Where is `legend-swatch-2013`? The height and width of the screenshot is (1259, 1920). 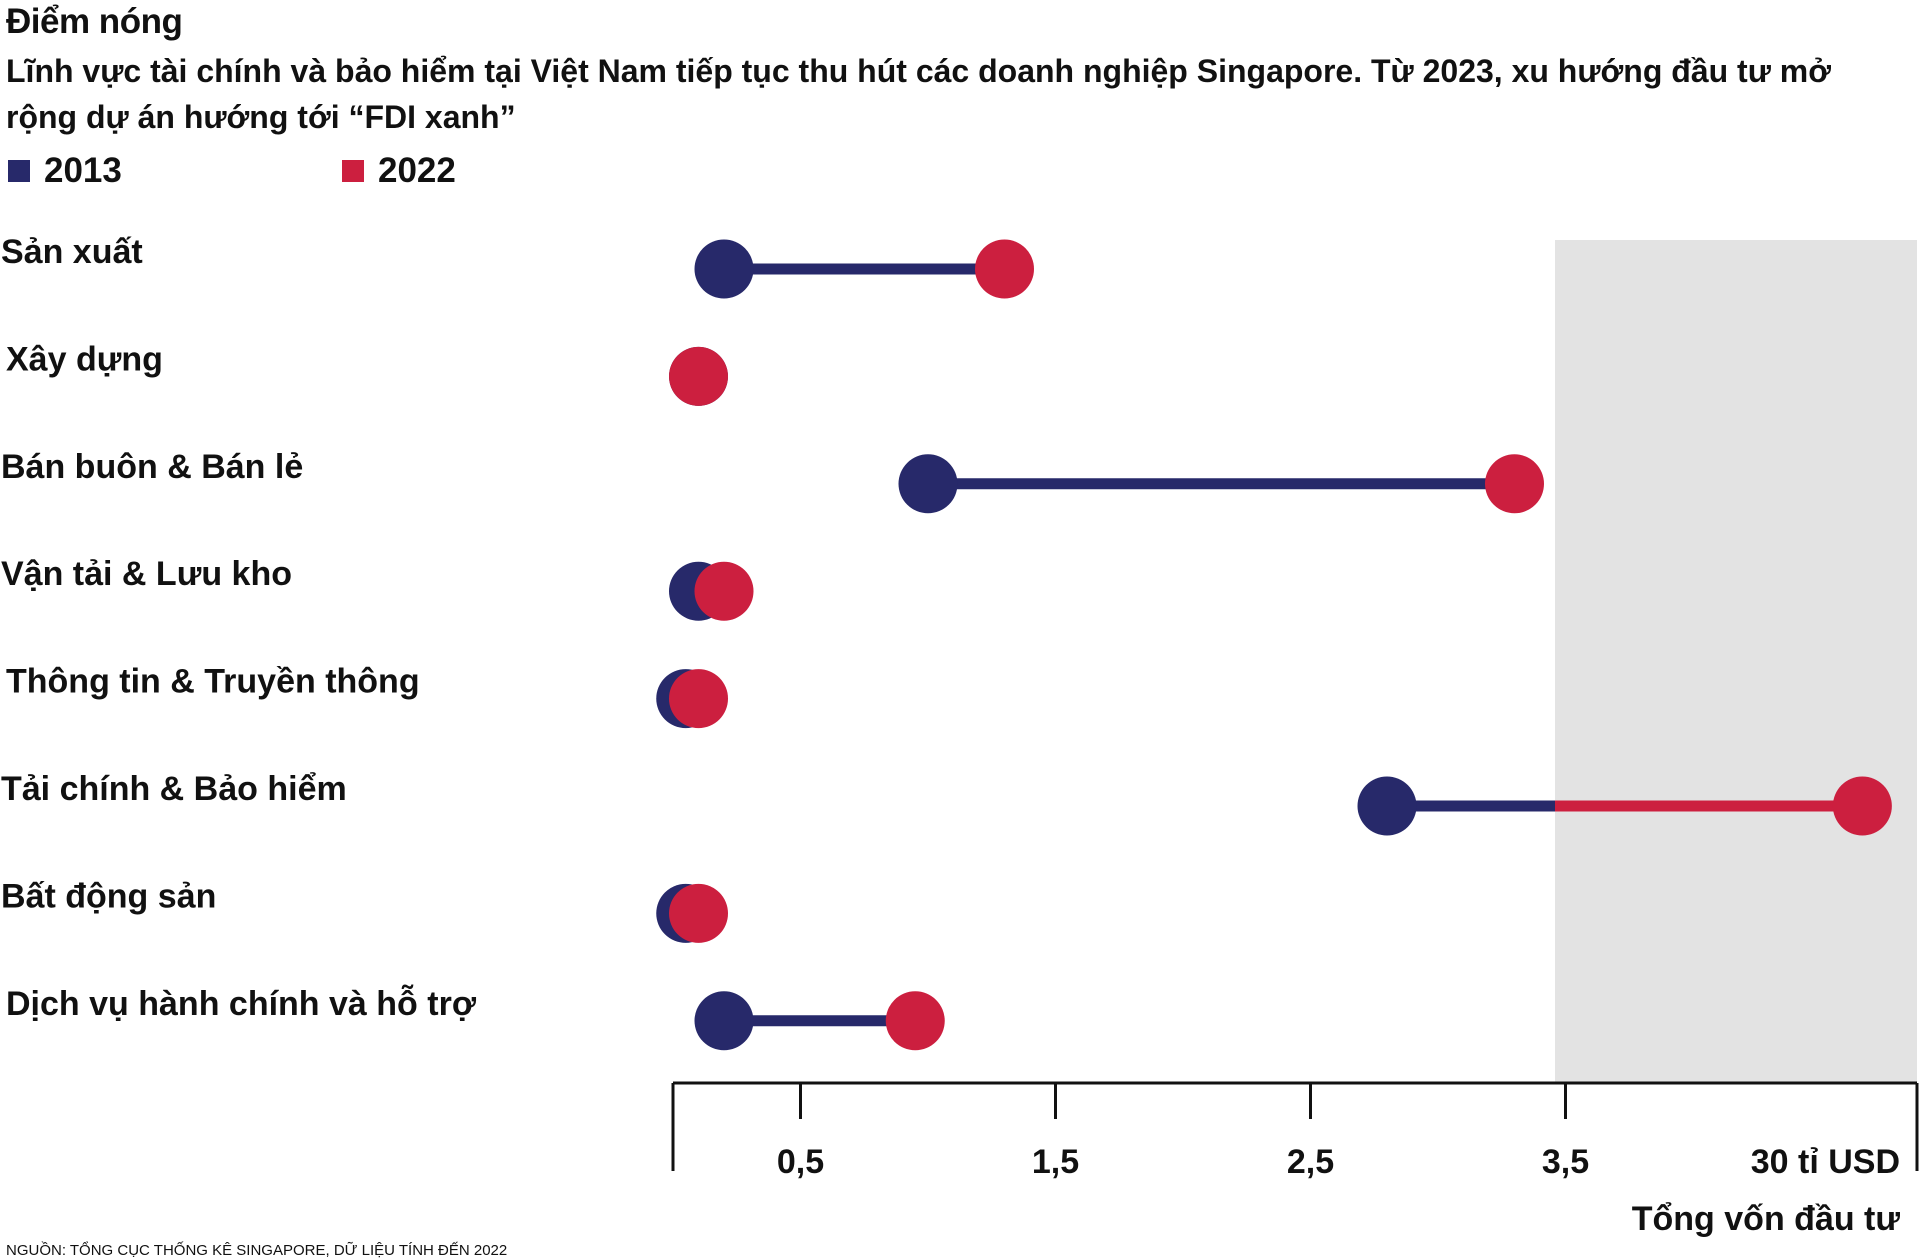
legend-swatch-2013 is located at coordinates (19, 171).